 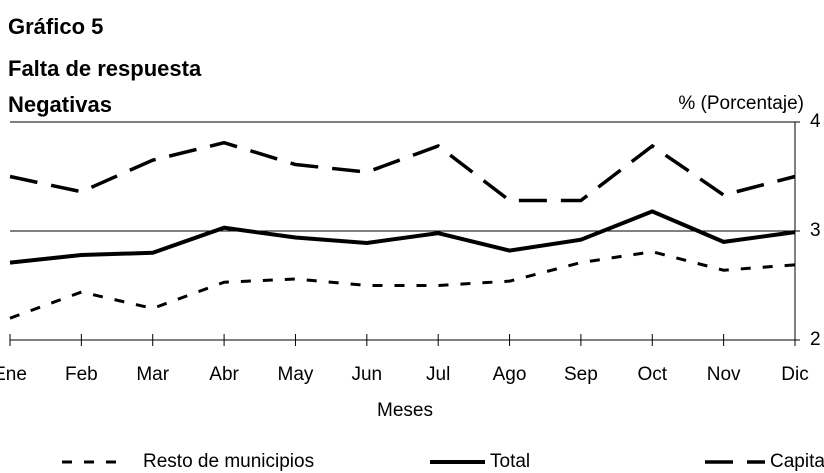 I want to click on x-tick-label: Mar, so click(x=152, y=374).